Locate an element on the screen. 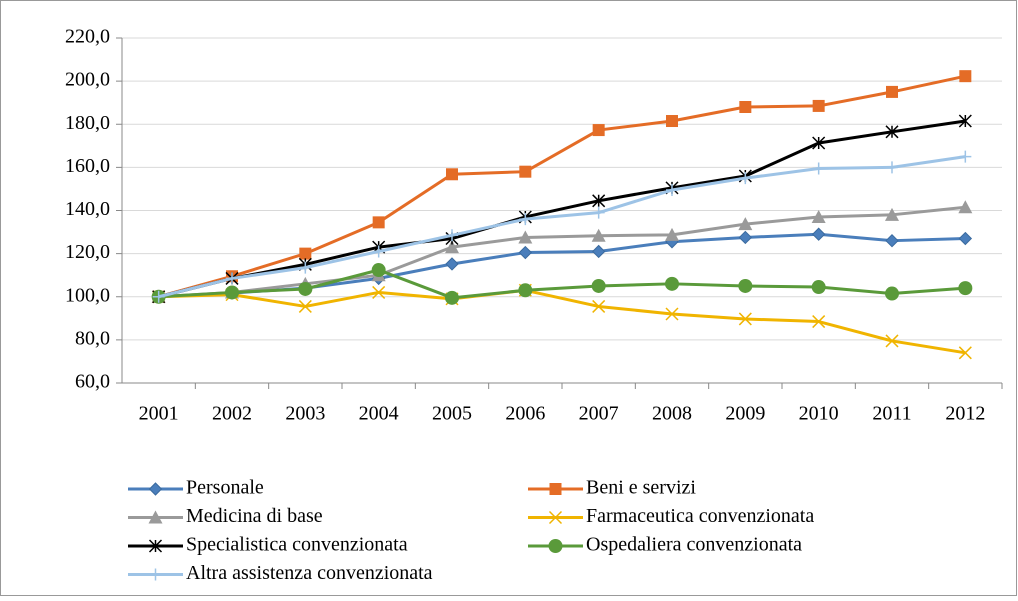  x-tick-label: 2004 is located at coordinates (379, 414).